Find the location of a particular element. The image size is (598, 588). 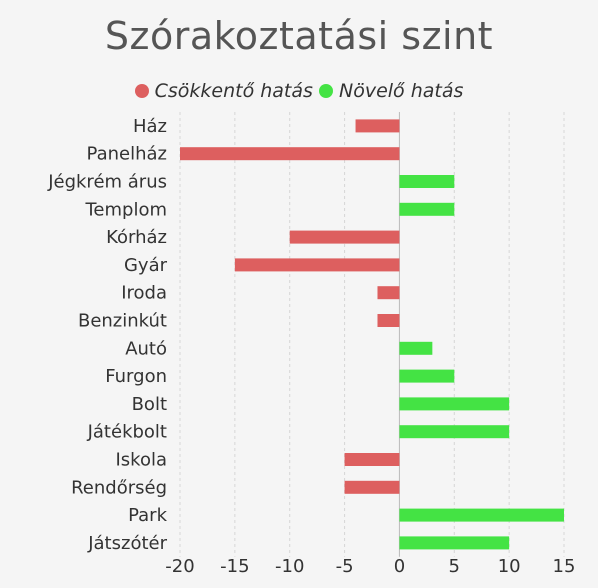

category-label: Játszótér is located at coordinates (127, 543).